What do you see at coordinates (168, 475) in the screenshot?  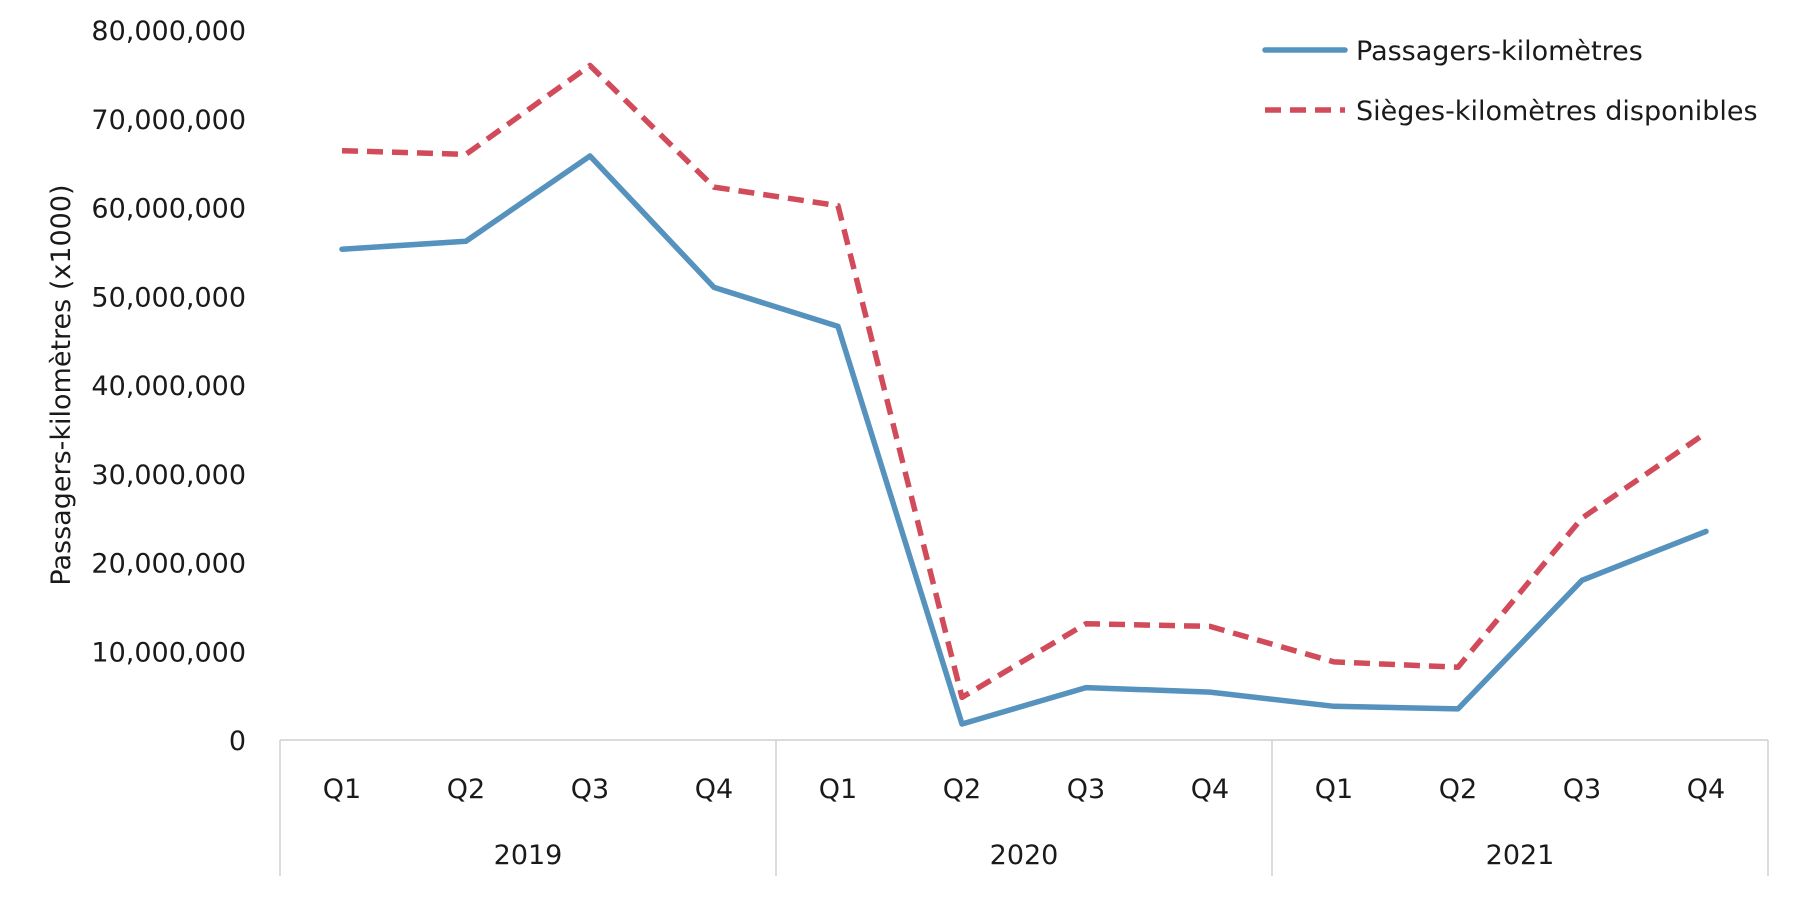 I see `y-tick-label: 30,000,000` at bounding box center [168, 475].